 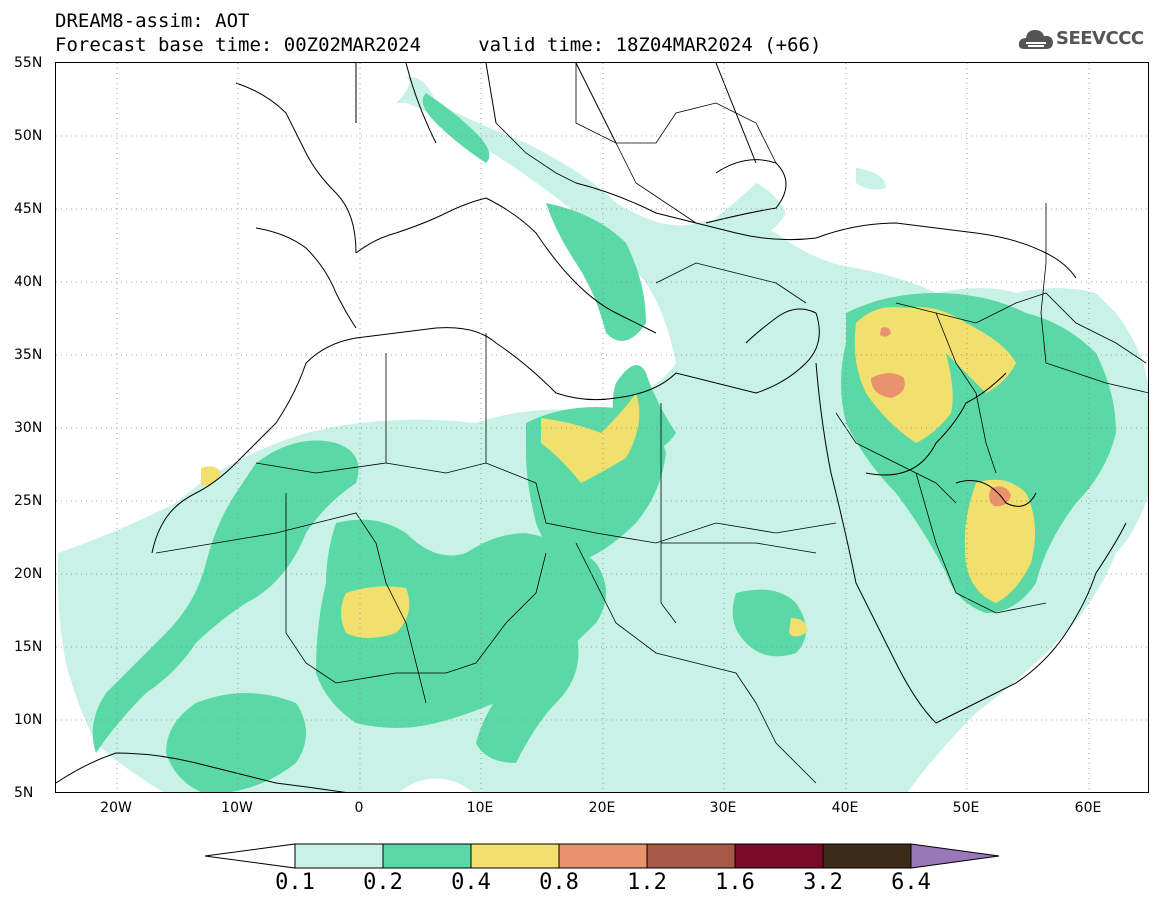 What do you see at coordinates (383, 882) in the screenshot?
I see `colorbar-label-0.2: 0.2` at bounding box center [383, 882].